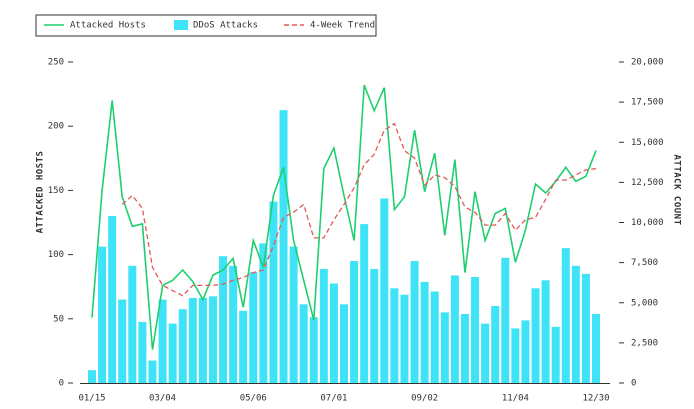  Describe the element at coordinates (61, 384) in the screenshot. I see `y-tick-label: 0` at that location.